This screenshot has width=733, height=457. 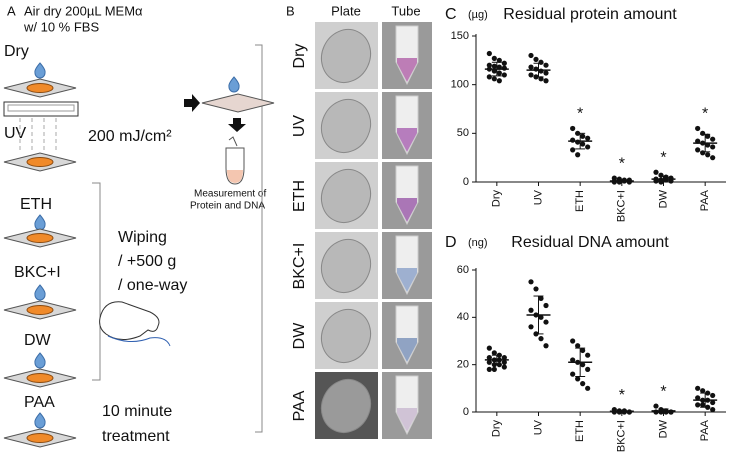 What do you see at coordinates (538, 427) in the screenshot?
I see `x-tick-label: UV` at bounding box center [538, 427].